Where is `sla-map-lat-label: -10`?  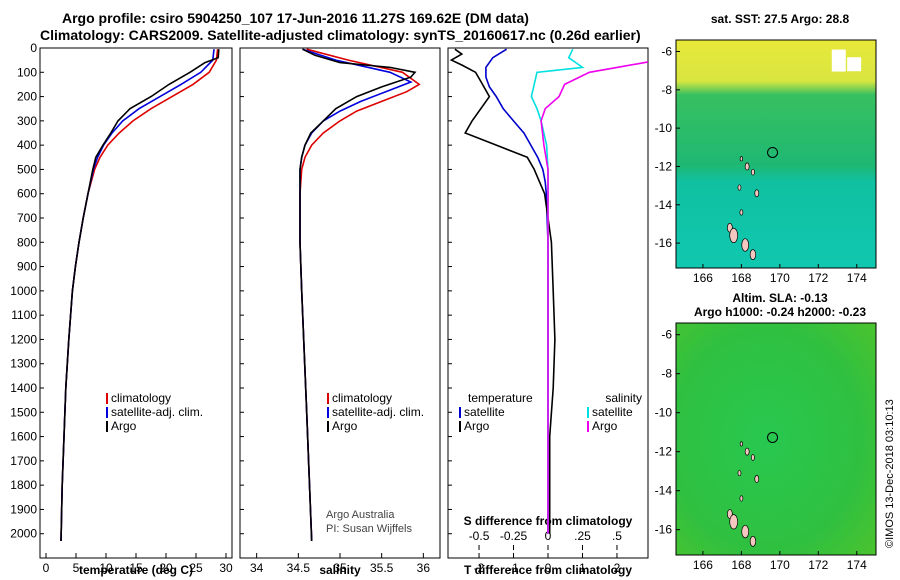
sla-map-lat-label: -10 is located at coordinates (664, 413).